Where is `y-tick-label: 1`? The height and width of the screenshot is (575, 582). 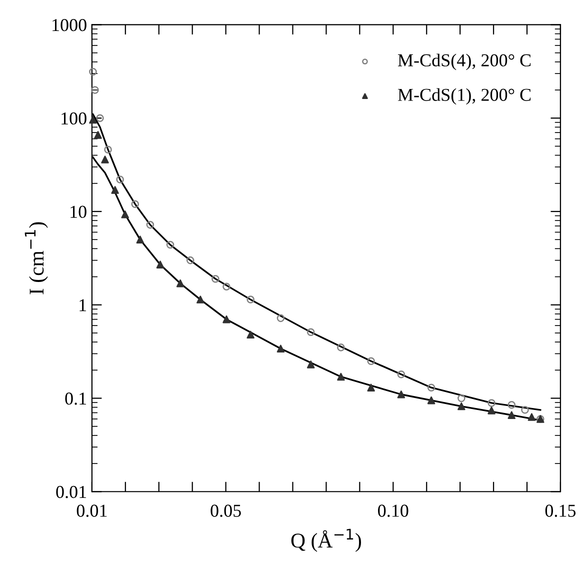
y-tick-label: 1 is located at coordinates (83, 305).